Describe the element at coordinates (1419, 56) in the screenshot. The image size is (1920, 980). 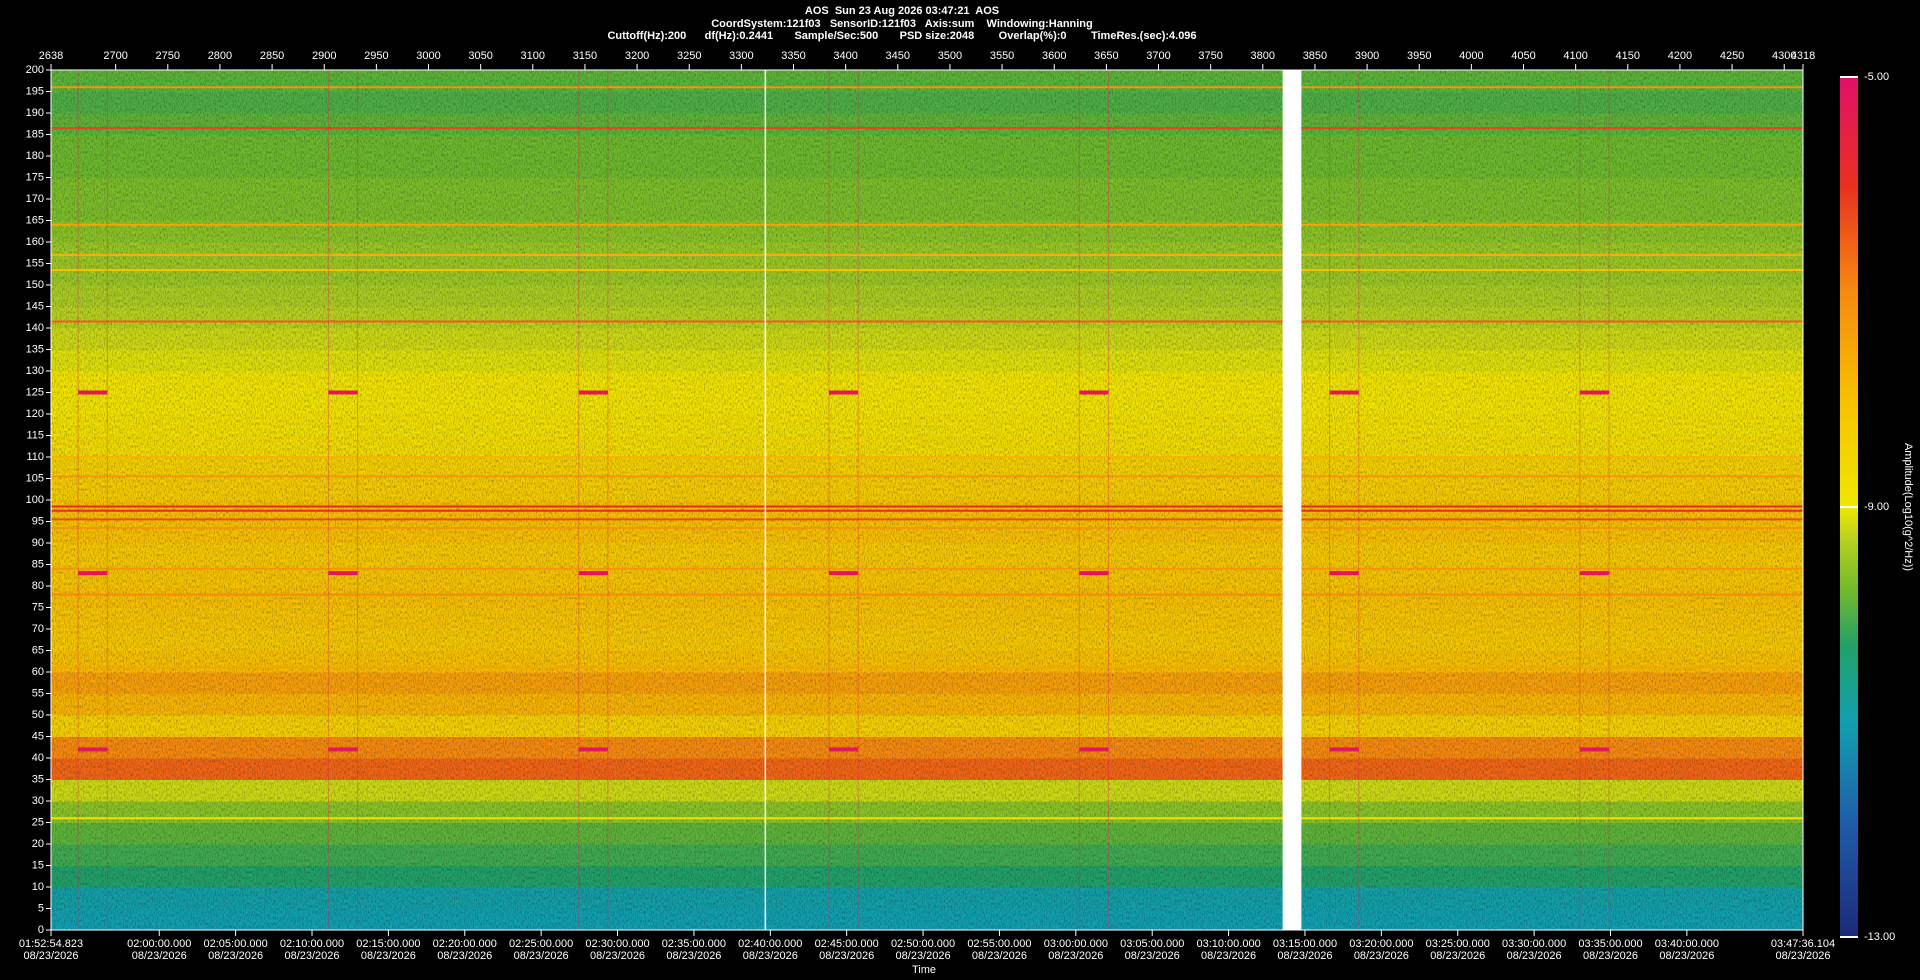
I see `x-tick-label: 3950` at that location.